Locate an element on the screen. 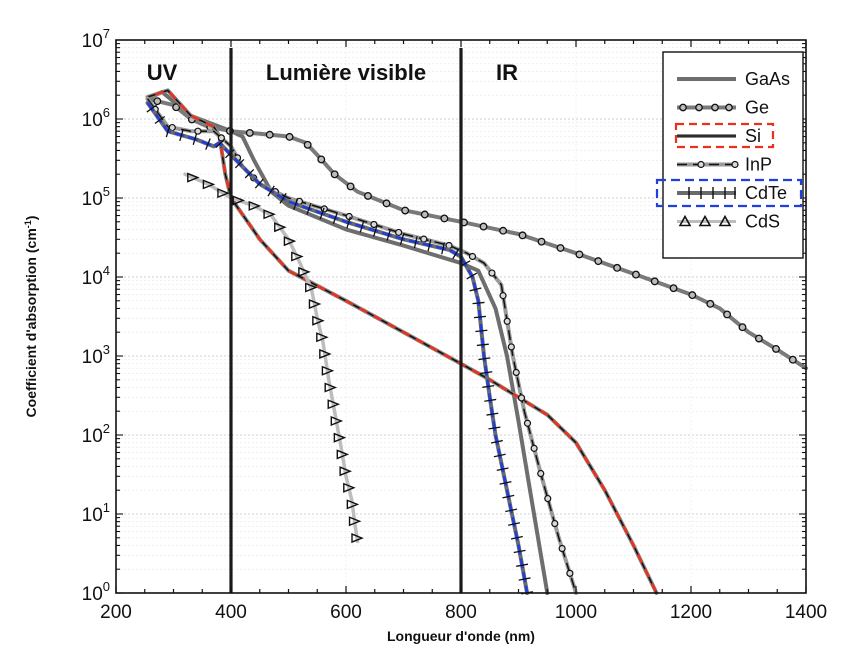  y-tick-exponent: 6 is located at coordinates (106, 112).